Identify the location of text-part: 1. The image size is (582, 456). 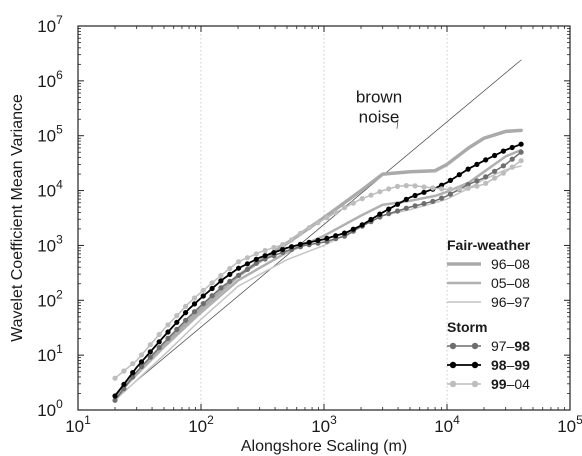
(59, 349).